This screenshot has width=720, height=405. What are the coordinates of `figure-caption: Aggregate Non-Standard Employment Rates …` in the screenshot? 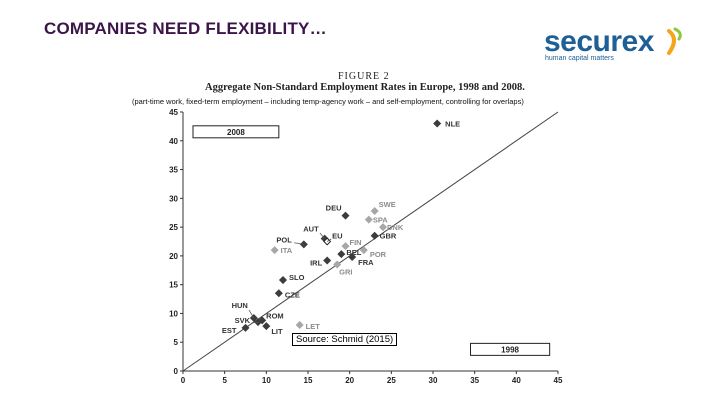 It's located at (365, 87).